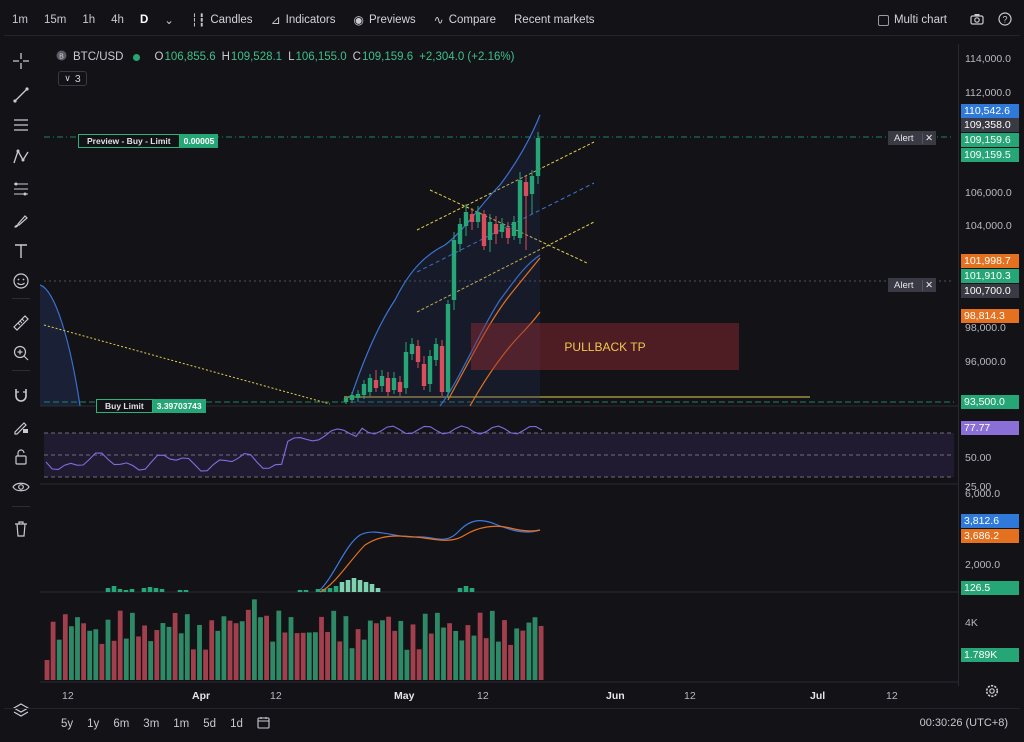 The height and width of the screenshot is (742, 1024). Describe the element at coordinates (89, 19) in the screenshot. I see `timeframe-1h: 1h` at that location.